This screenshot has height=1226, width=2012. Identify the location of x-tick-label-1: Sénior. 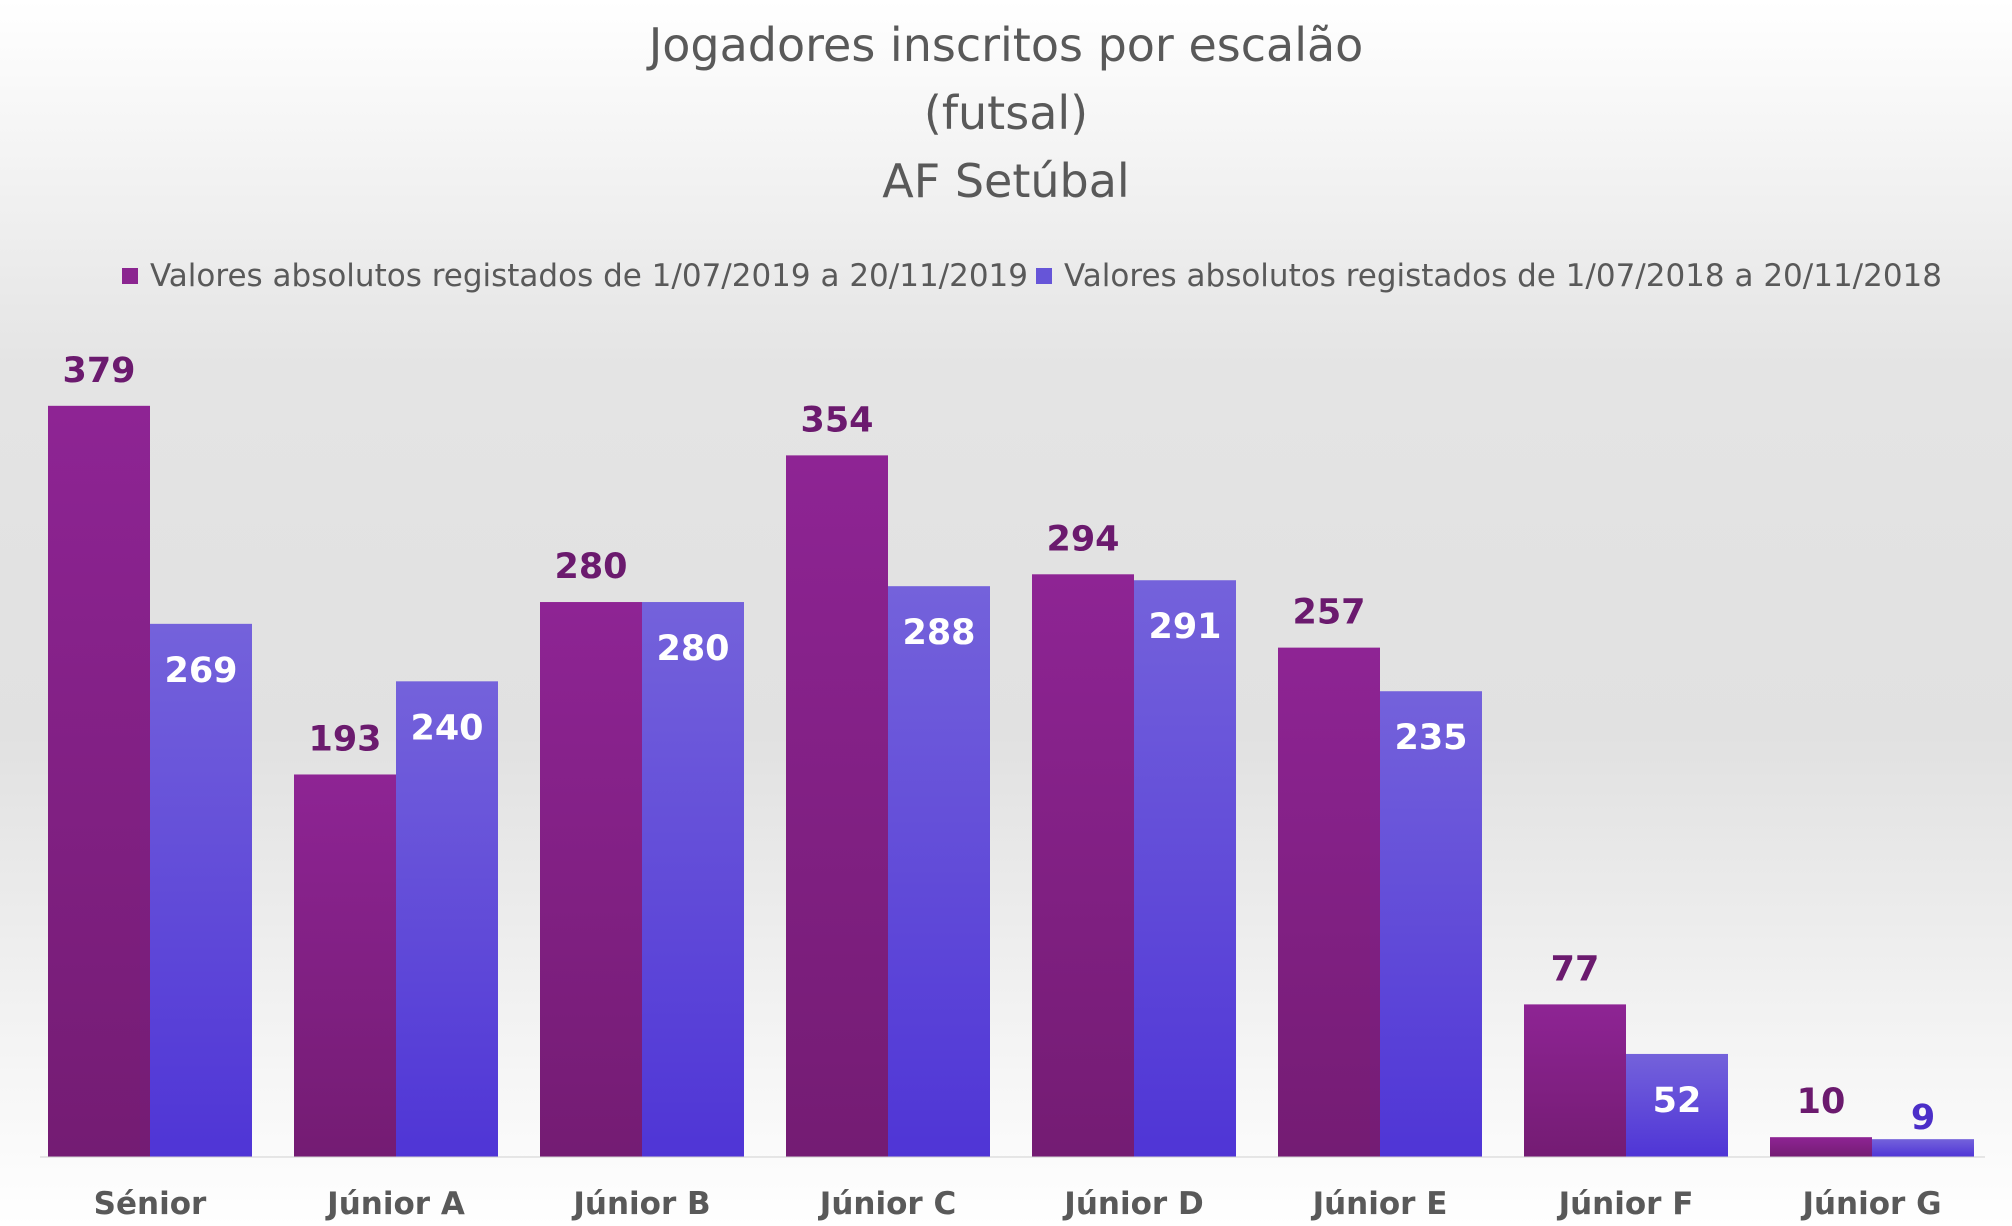
(150, 1204).